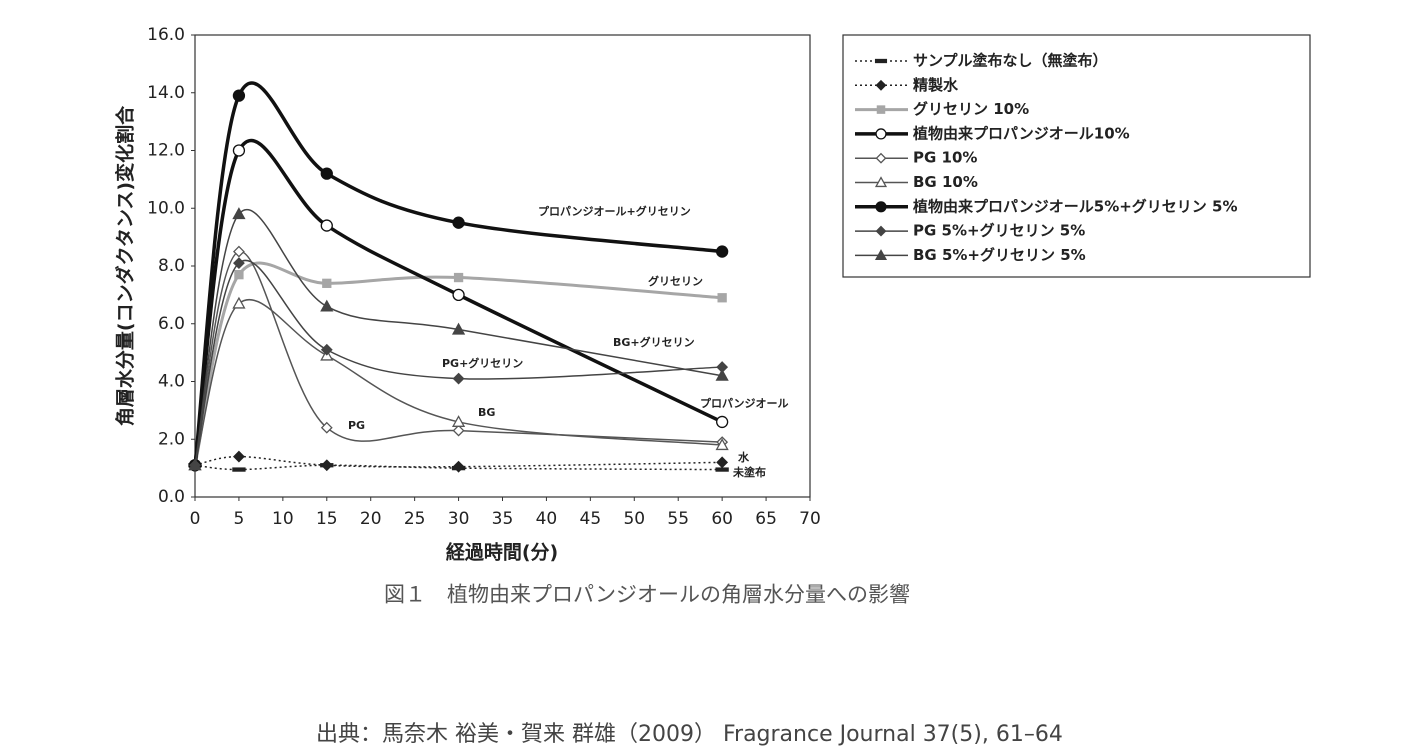 The image size is (1408, 752). What do you see at coordinates (749, 472) in the screenshot?
I see `annotation: 未塗布` at bounding box center [749, 472].